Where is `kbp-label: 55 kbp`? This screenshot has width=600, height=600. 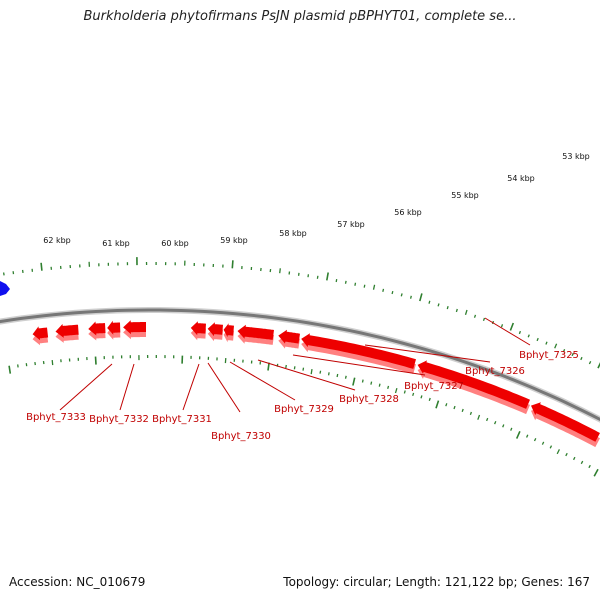 kbp-label: 55 kbp is located at coordinates (465, 195).